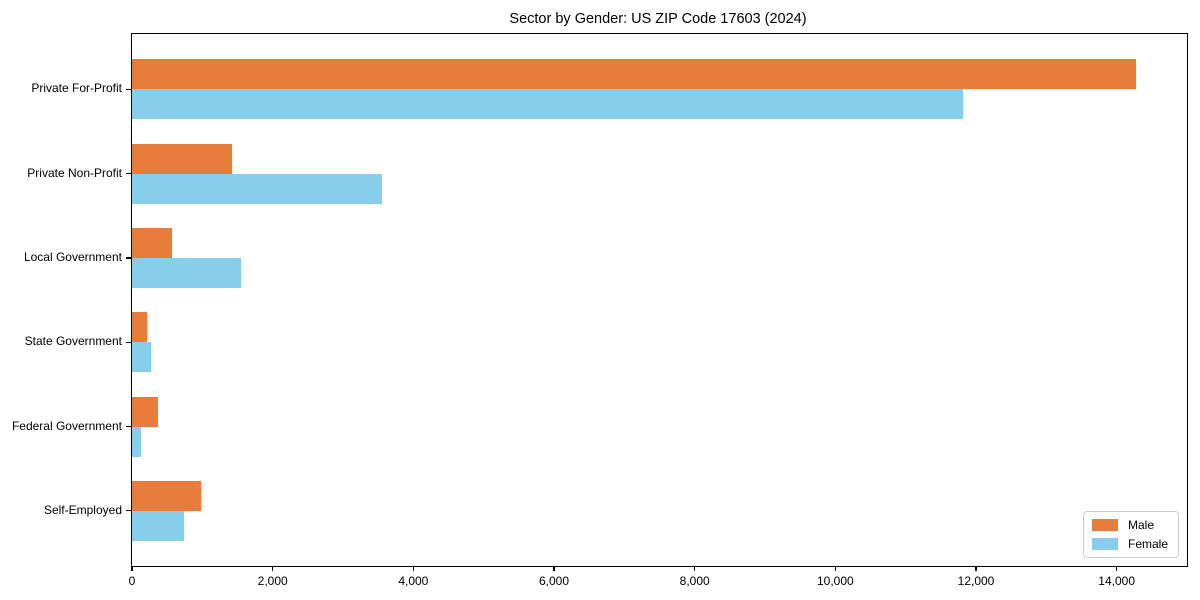 This screenshot has width=1200, height=600. I want to click on x-tick-label-0: 0, so click(132, 581).